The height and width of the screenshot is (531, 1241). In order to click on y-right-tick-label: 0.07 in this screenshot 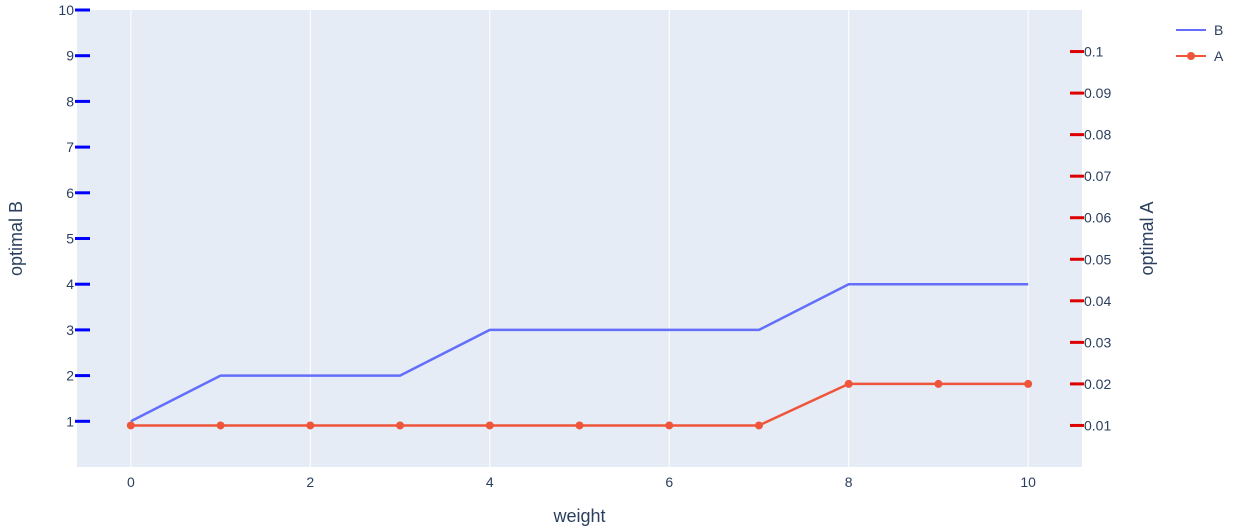, I will do `click(1097, 176)`.